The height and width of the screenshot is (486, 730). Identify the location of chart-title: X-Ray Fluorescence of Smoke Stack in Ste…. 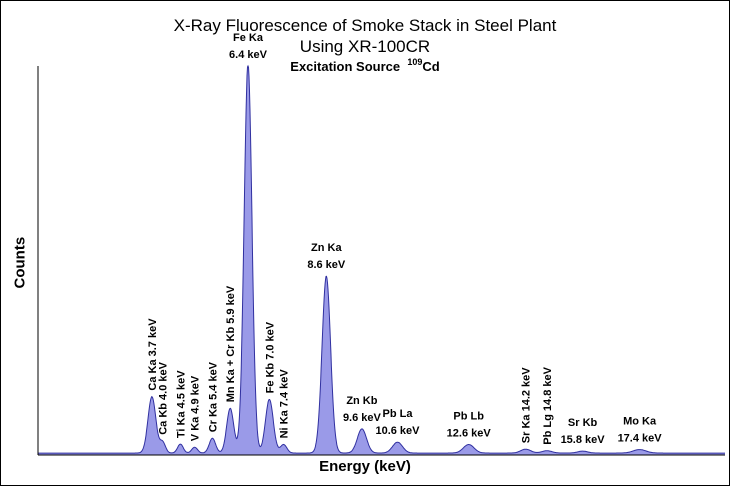
(365, 25).